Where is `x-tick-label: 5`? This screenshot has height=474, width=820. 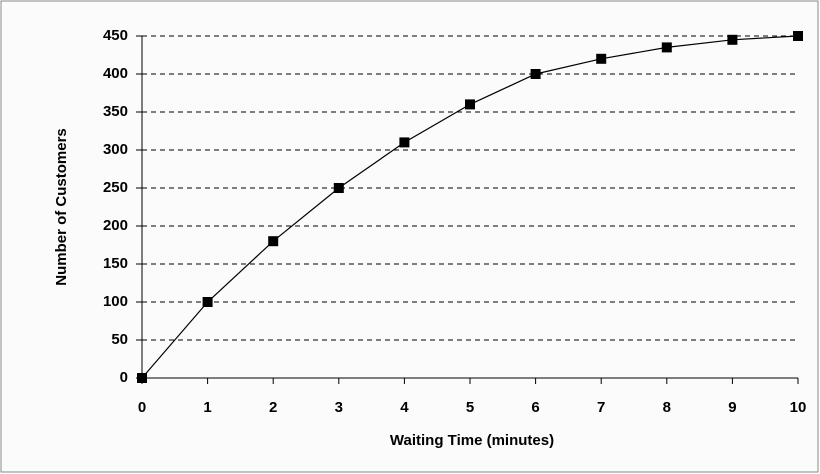 x-tick-label: 5 is located at coordinates (470, 407).